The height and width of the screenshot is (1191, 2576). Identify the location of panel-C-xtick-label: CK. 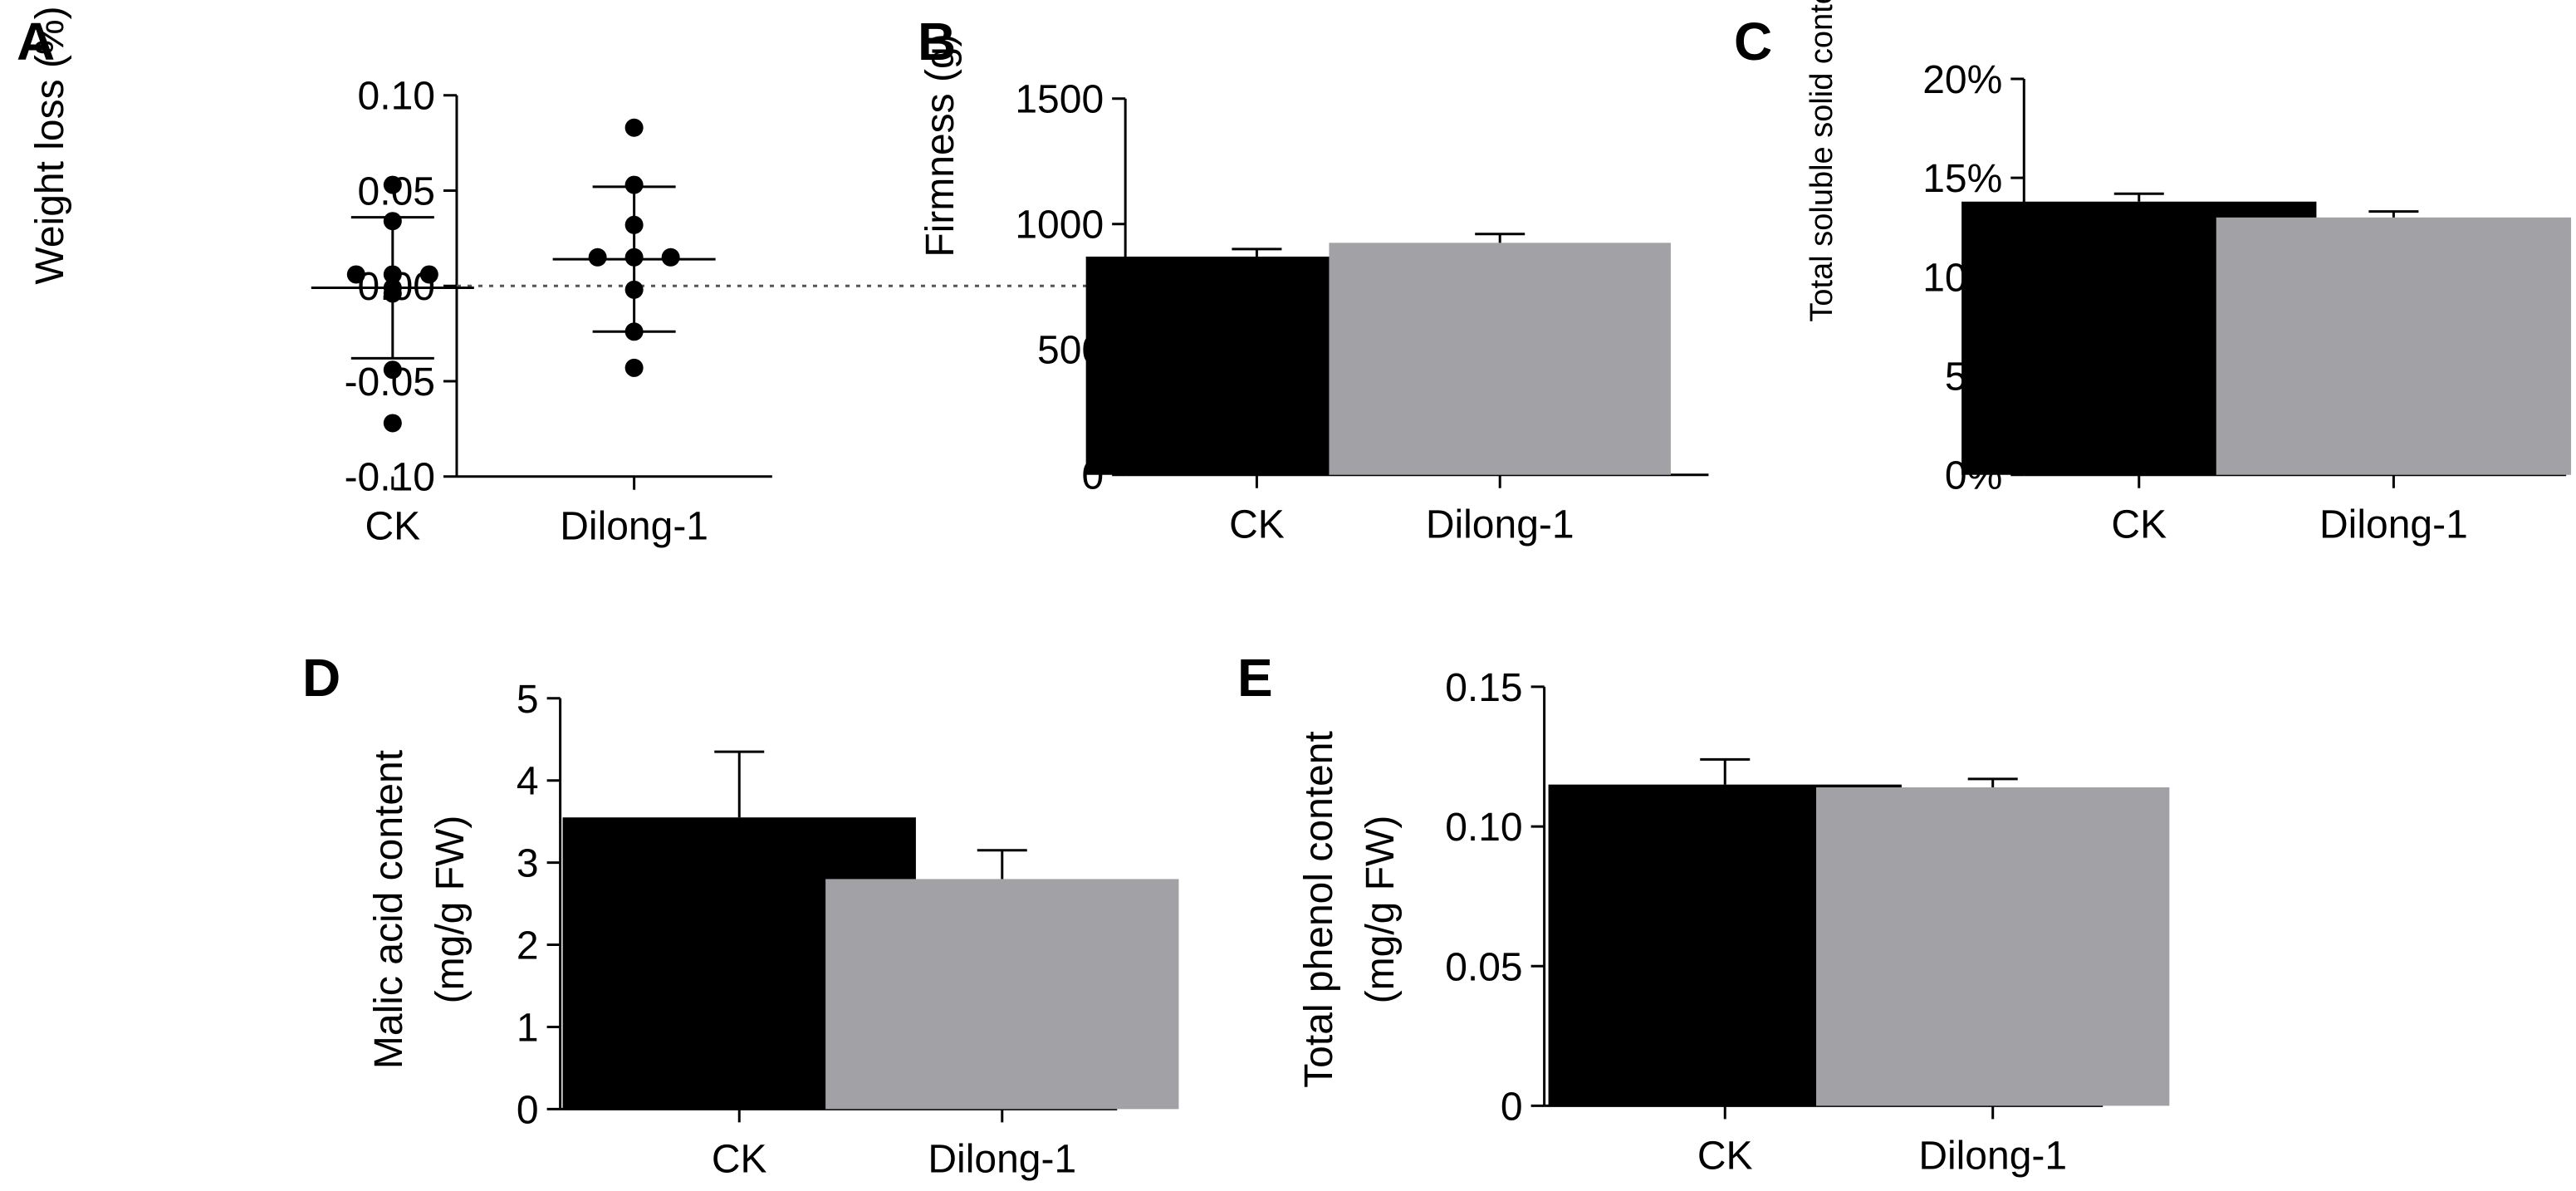
(2139, 525).